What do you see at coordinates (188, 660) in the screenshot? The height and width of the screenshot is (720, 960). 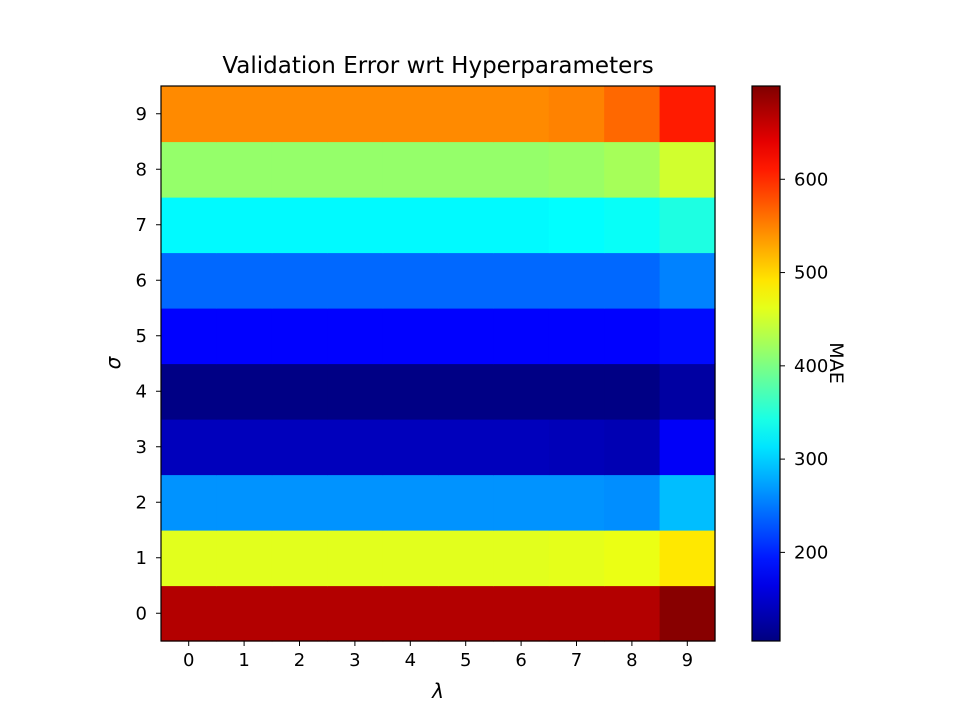 I see `x-tick-label: 0` at bounding box center [188, 660].